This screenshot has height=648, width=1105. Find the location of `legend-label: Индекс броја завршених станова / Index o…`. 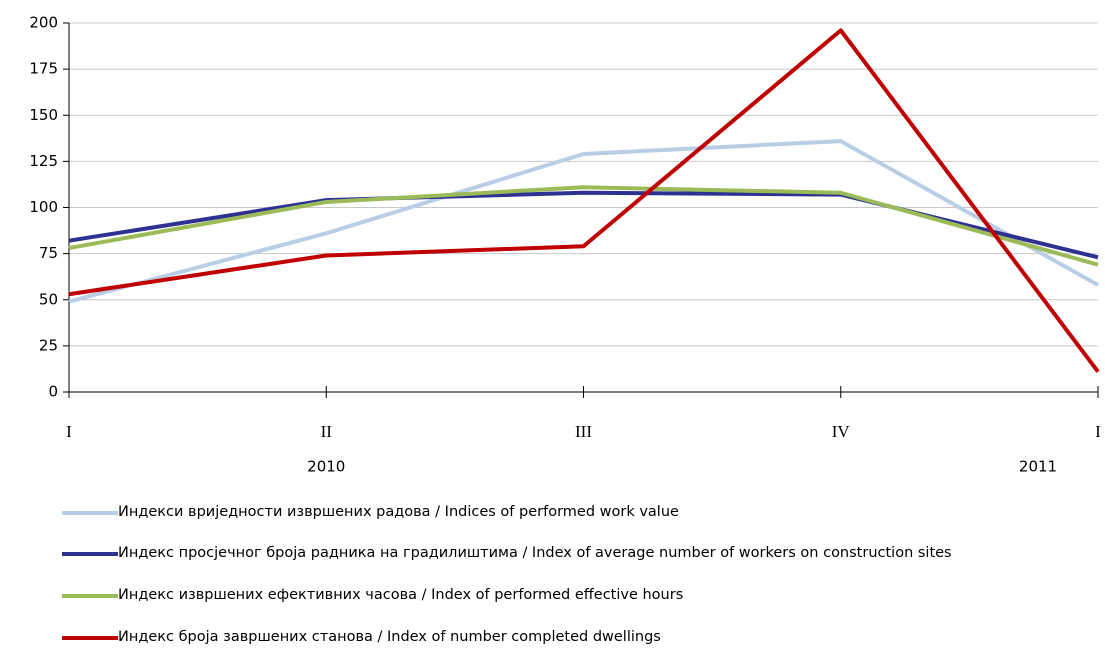

legend-label: Индекс броја завршених станова / Index o… is located at coordinates (389, 637).